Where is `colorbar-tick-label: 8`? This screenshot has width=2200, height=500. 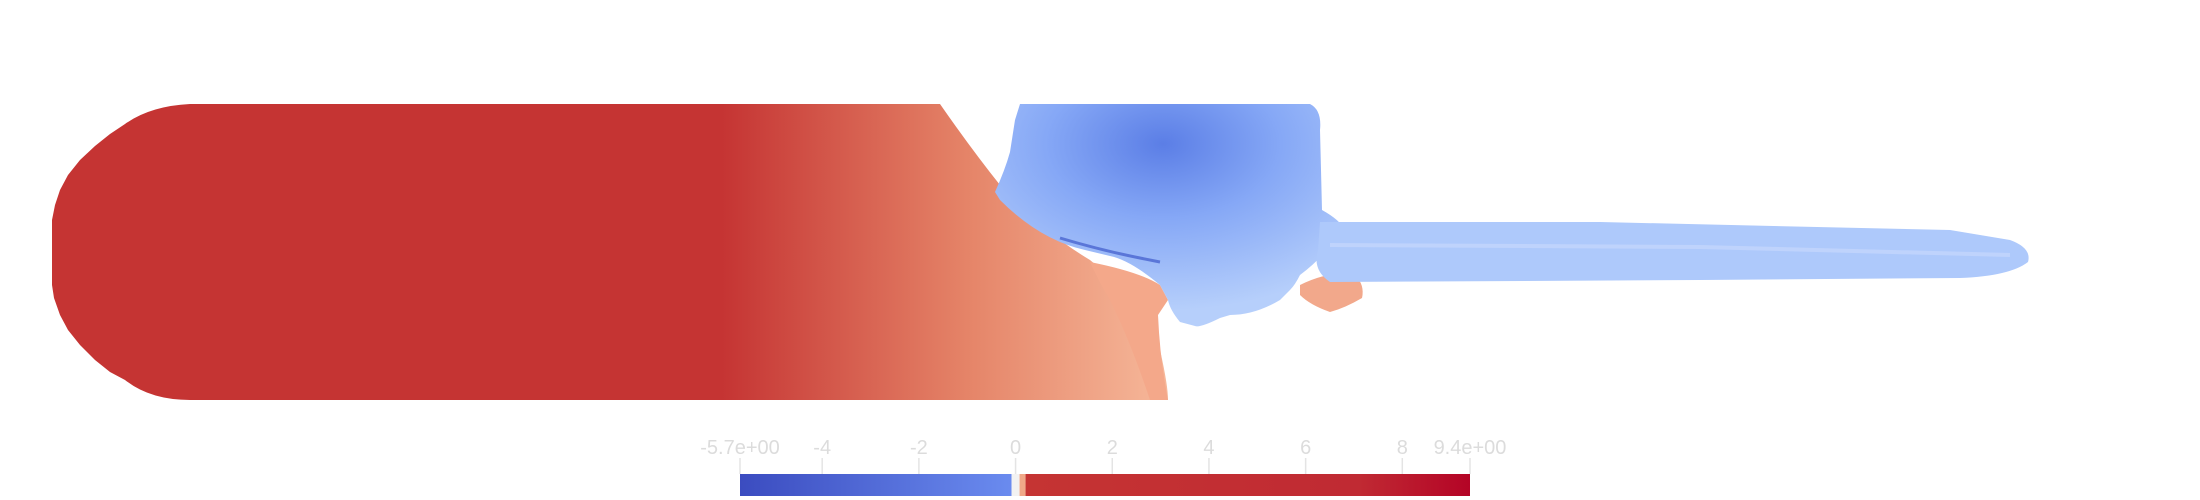
colorbar-tick-label: 8 is located at coordinates (1402, 448).